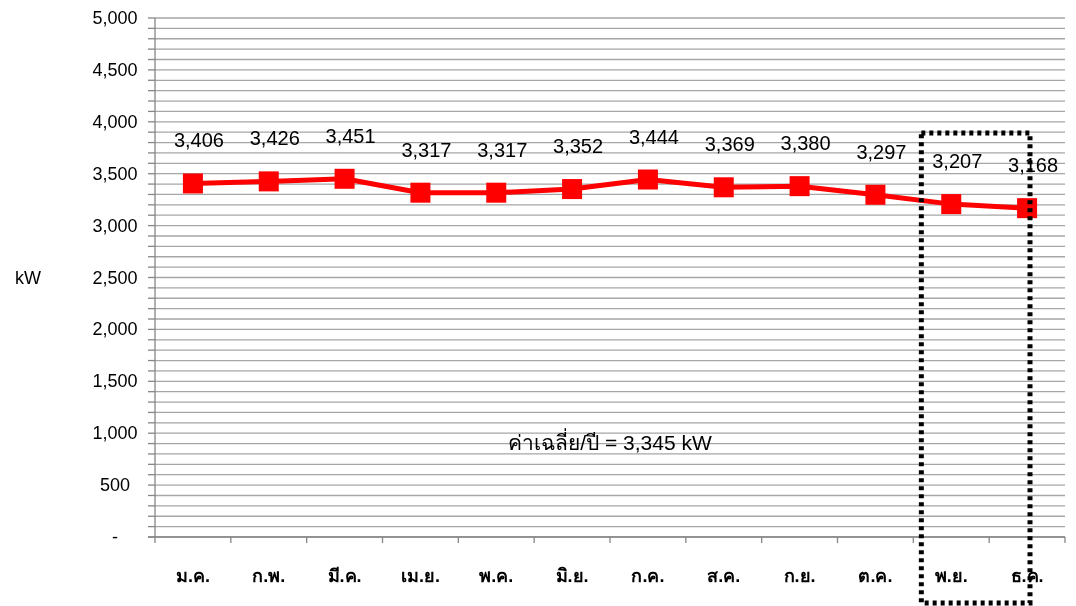 The height and width of the screenshot is (606, 1076). What do you see at coordinates (115, 381) in the screenshot?
I see `y-tick-label: 1,500` at bounding box center [115, 381].